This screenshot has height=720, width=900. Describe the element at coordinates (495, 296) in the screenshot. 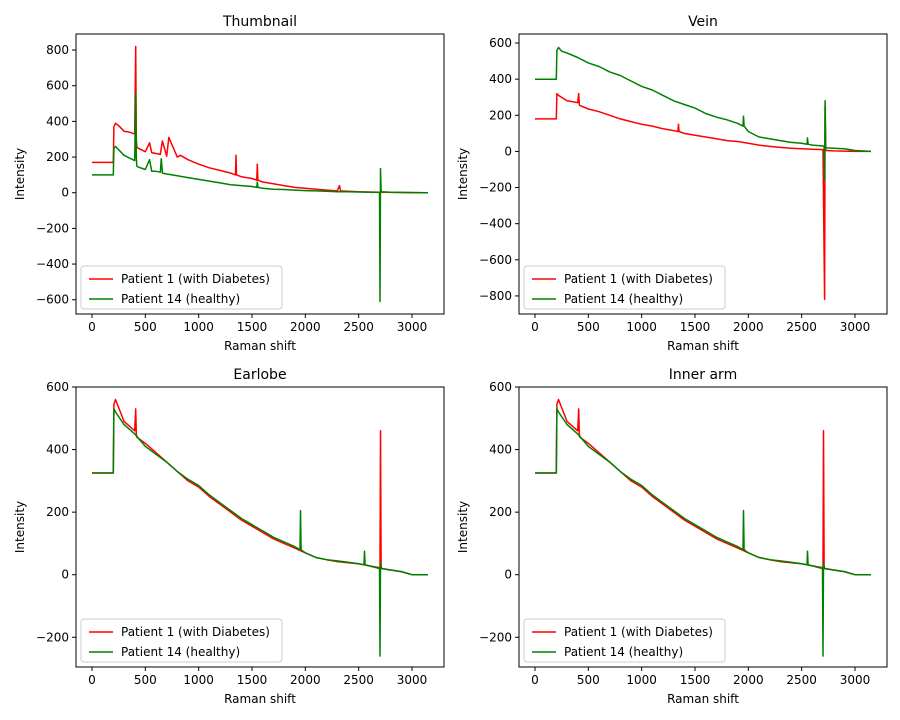

I see `y-tick-label: −800` at that location.